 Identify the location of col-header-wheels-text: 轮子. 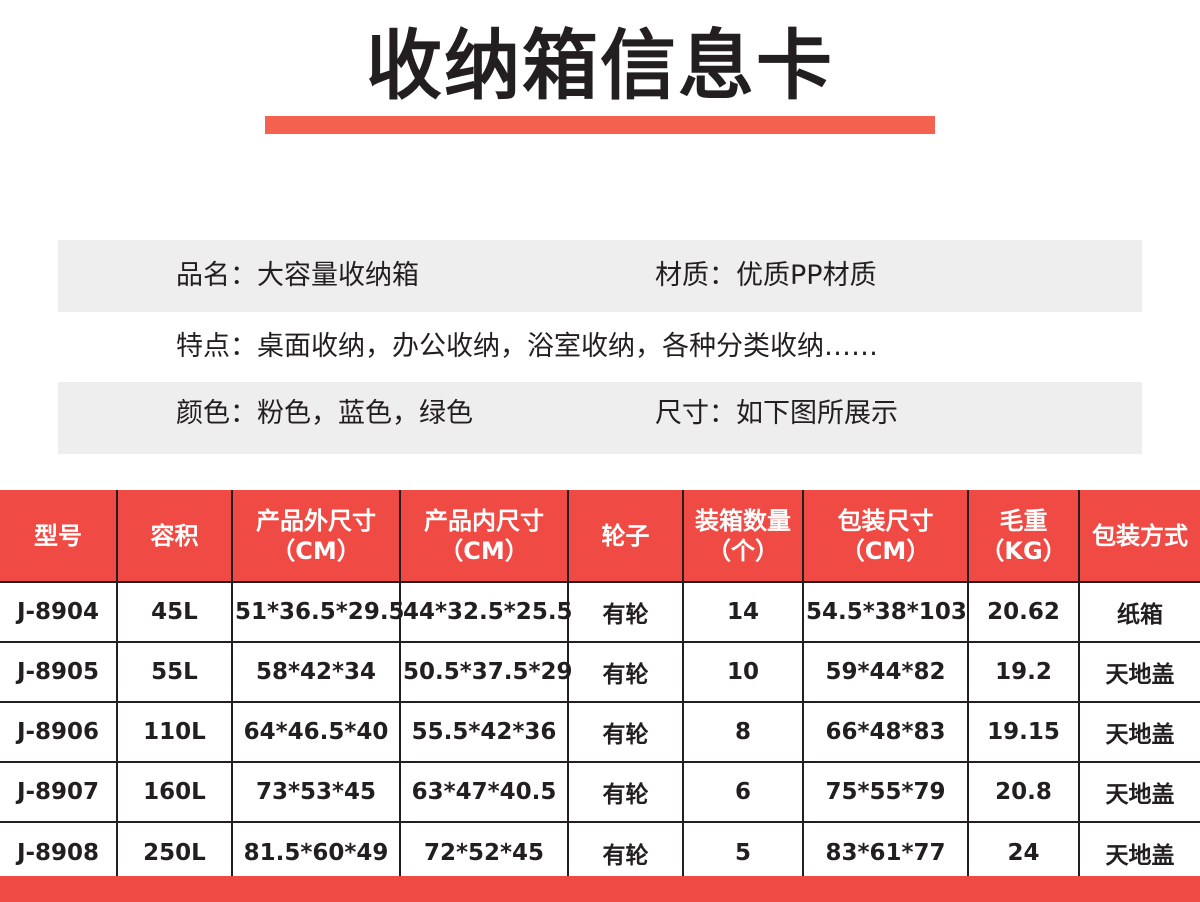
(625, 535).